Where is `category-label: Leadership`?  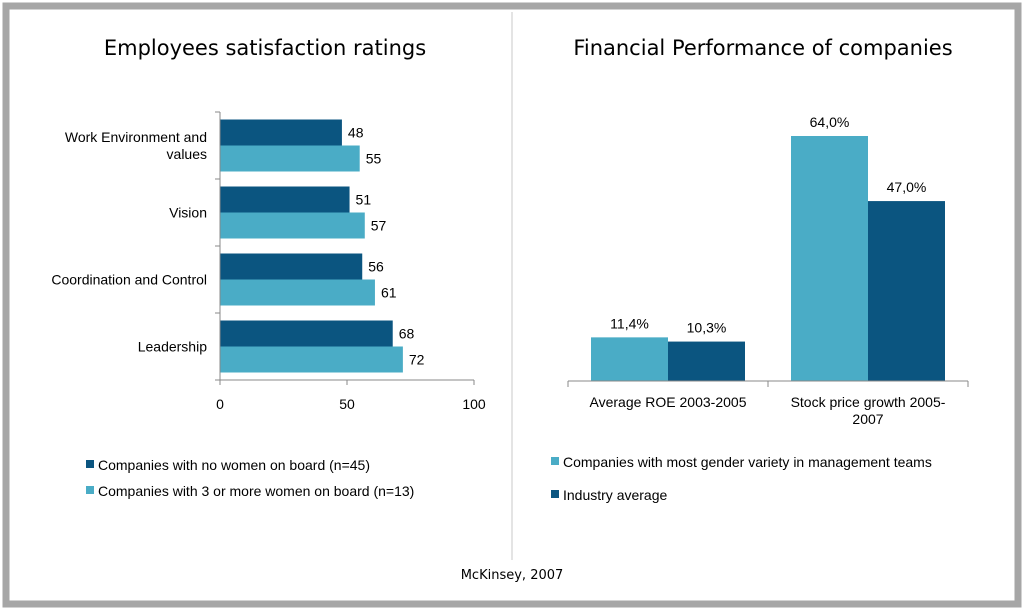
category-label: Leadership is located at coordinates (172, 347).